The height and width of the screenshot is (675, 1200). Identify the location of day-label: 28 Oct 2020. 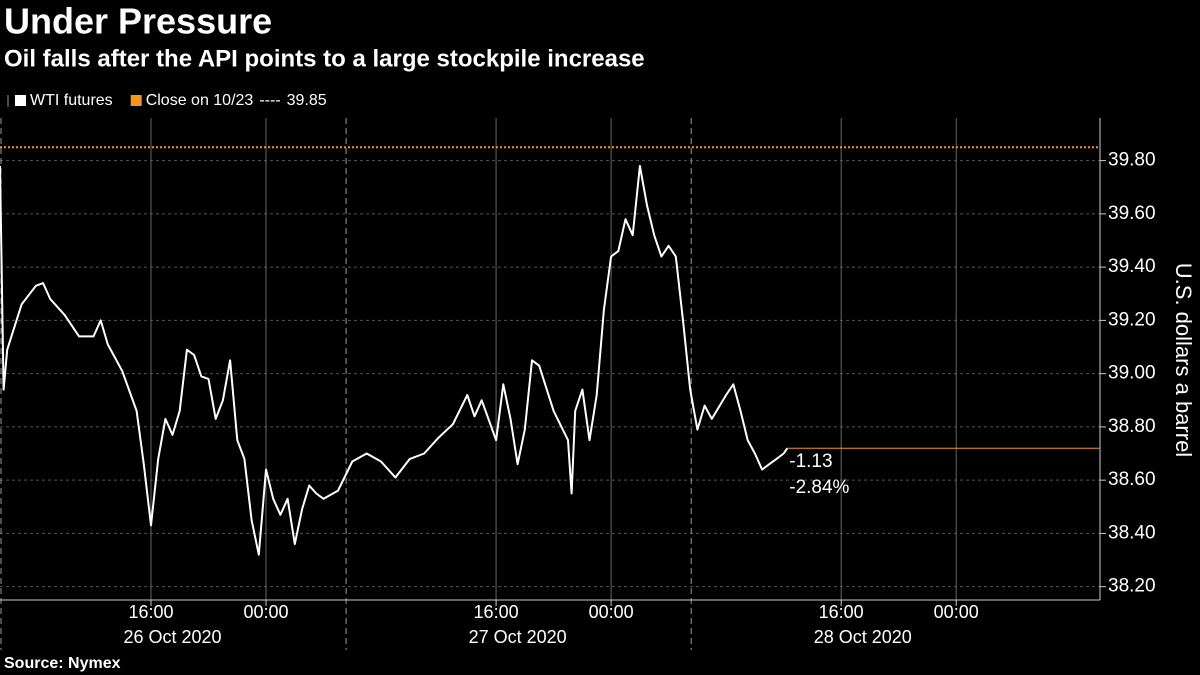
(863, 637).